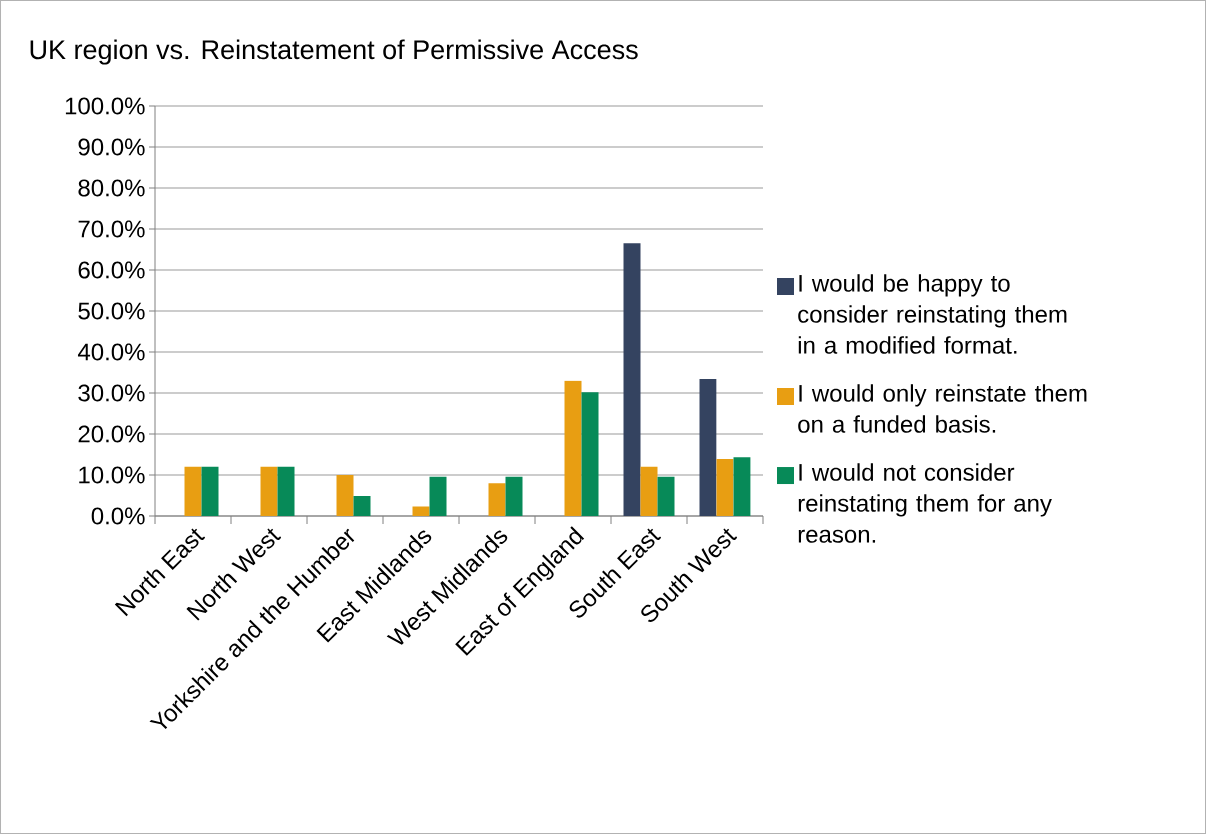 Image resolution: width=1206 pixels, height=834 pixels. Describe the element at coordinates (925, 503) in the screenshot. I see `legend-label: I would not consider reinstating them for any reason.` at that location.